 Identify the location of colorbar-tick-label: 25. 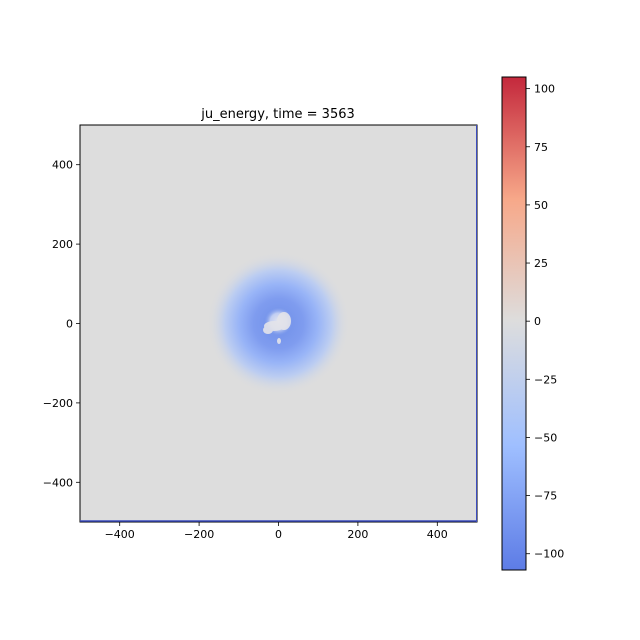
(541, 263).